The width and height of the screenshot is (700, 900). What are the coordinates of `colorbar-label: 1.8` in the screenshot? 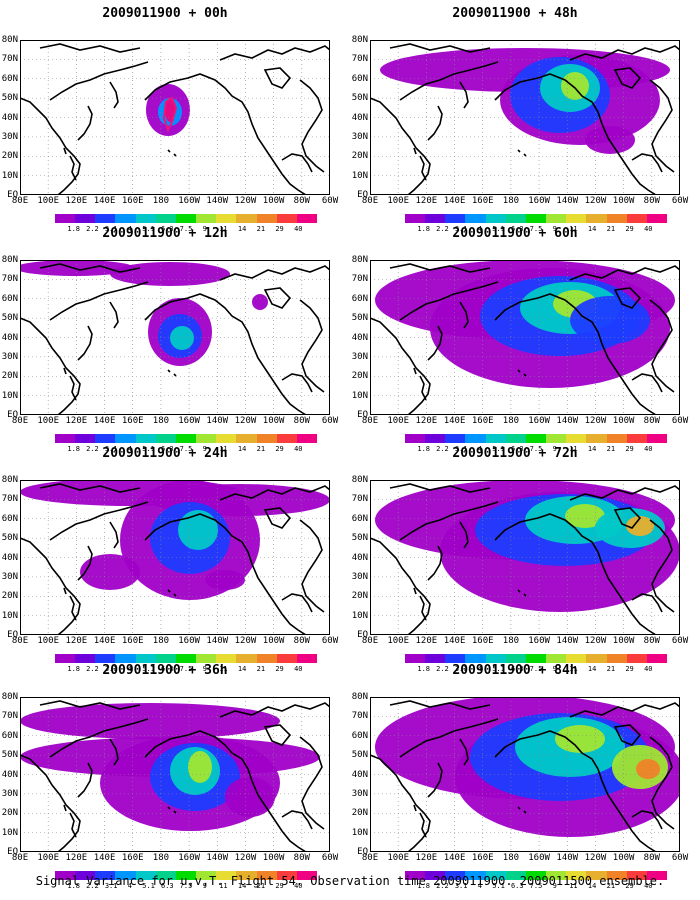 It's located at (74, 669).